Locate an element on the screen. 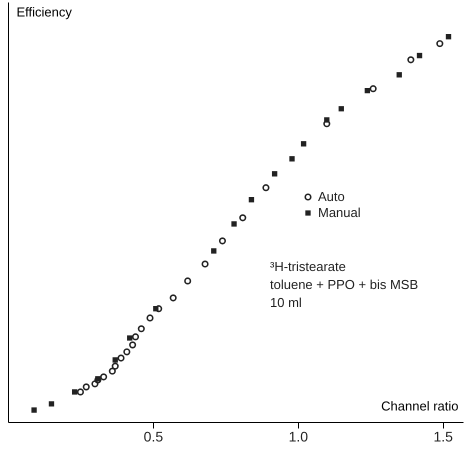 This screenshot has width=468, height=457. annotation: 10 ml is located at coordinates (286, 302).